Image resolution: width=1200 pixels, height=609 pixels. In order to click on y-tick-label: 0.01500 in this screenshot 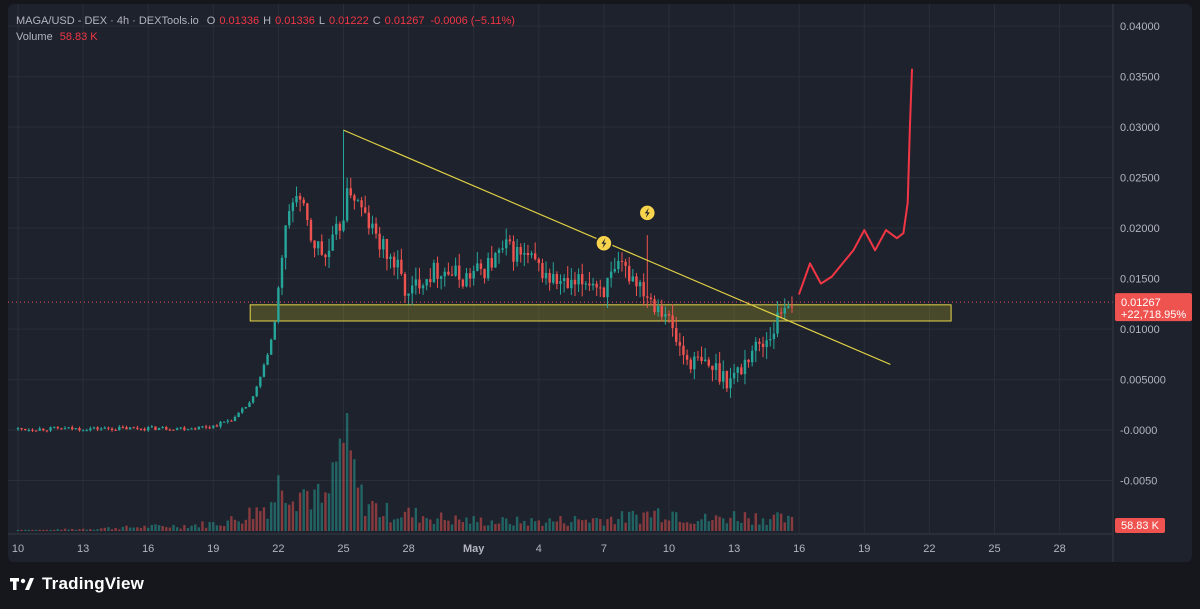, I will do `click(1140, 280)`.